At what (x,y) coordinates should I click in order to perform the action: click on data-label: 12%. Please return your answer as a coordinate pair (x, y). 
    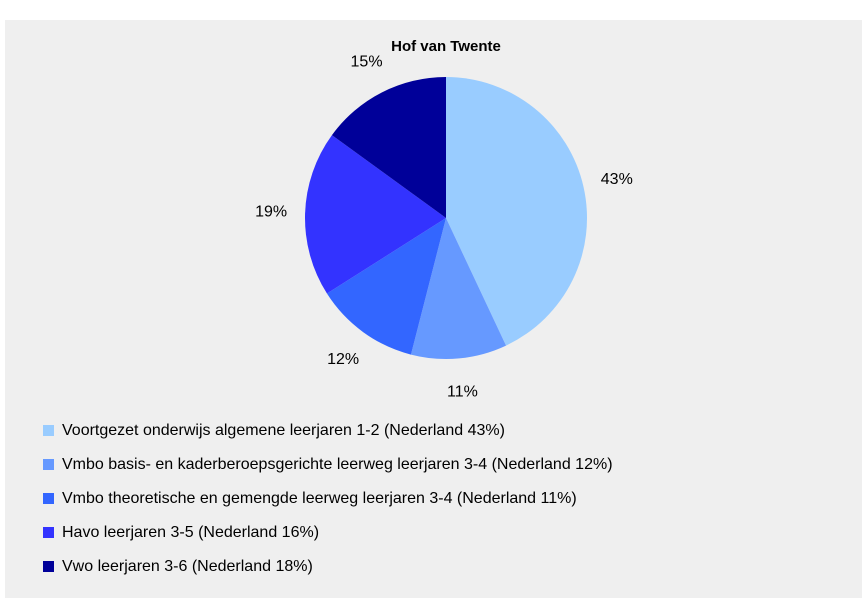
    Looking at the image, I should click on (343, 359).